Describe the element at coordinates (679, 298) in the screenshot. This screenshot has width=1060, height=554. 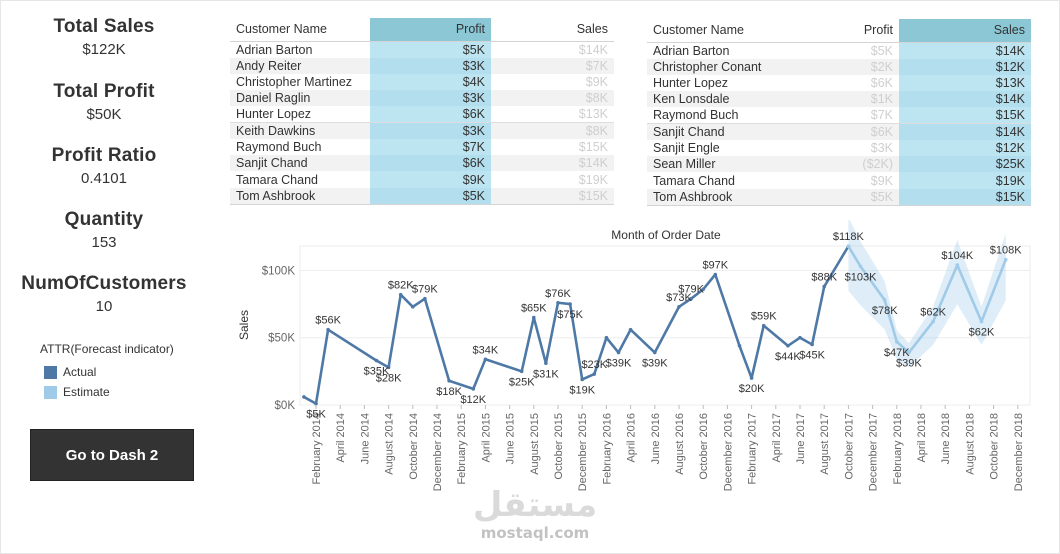
I see `data-label: $73K` at that location.